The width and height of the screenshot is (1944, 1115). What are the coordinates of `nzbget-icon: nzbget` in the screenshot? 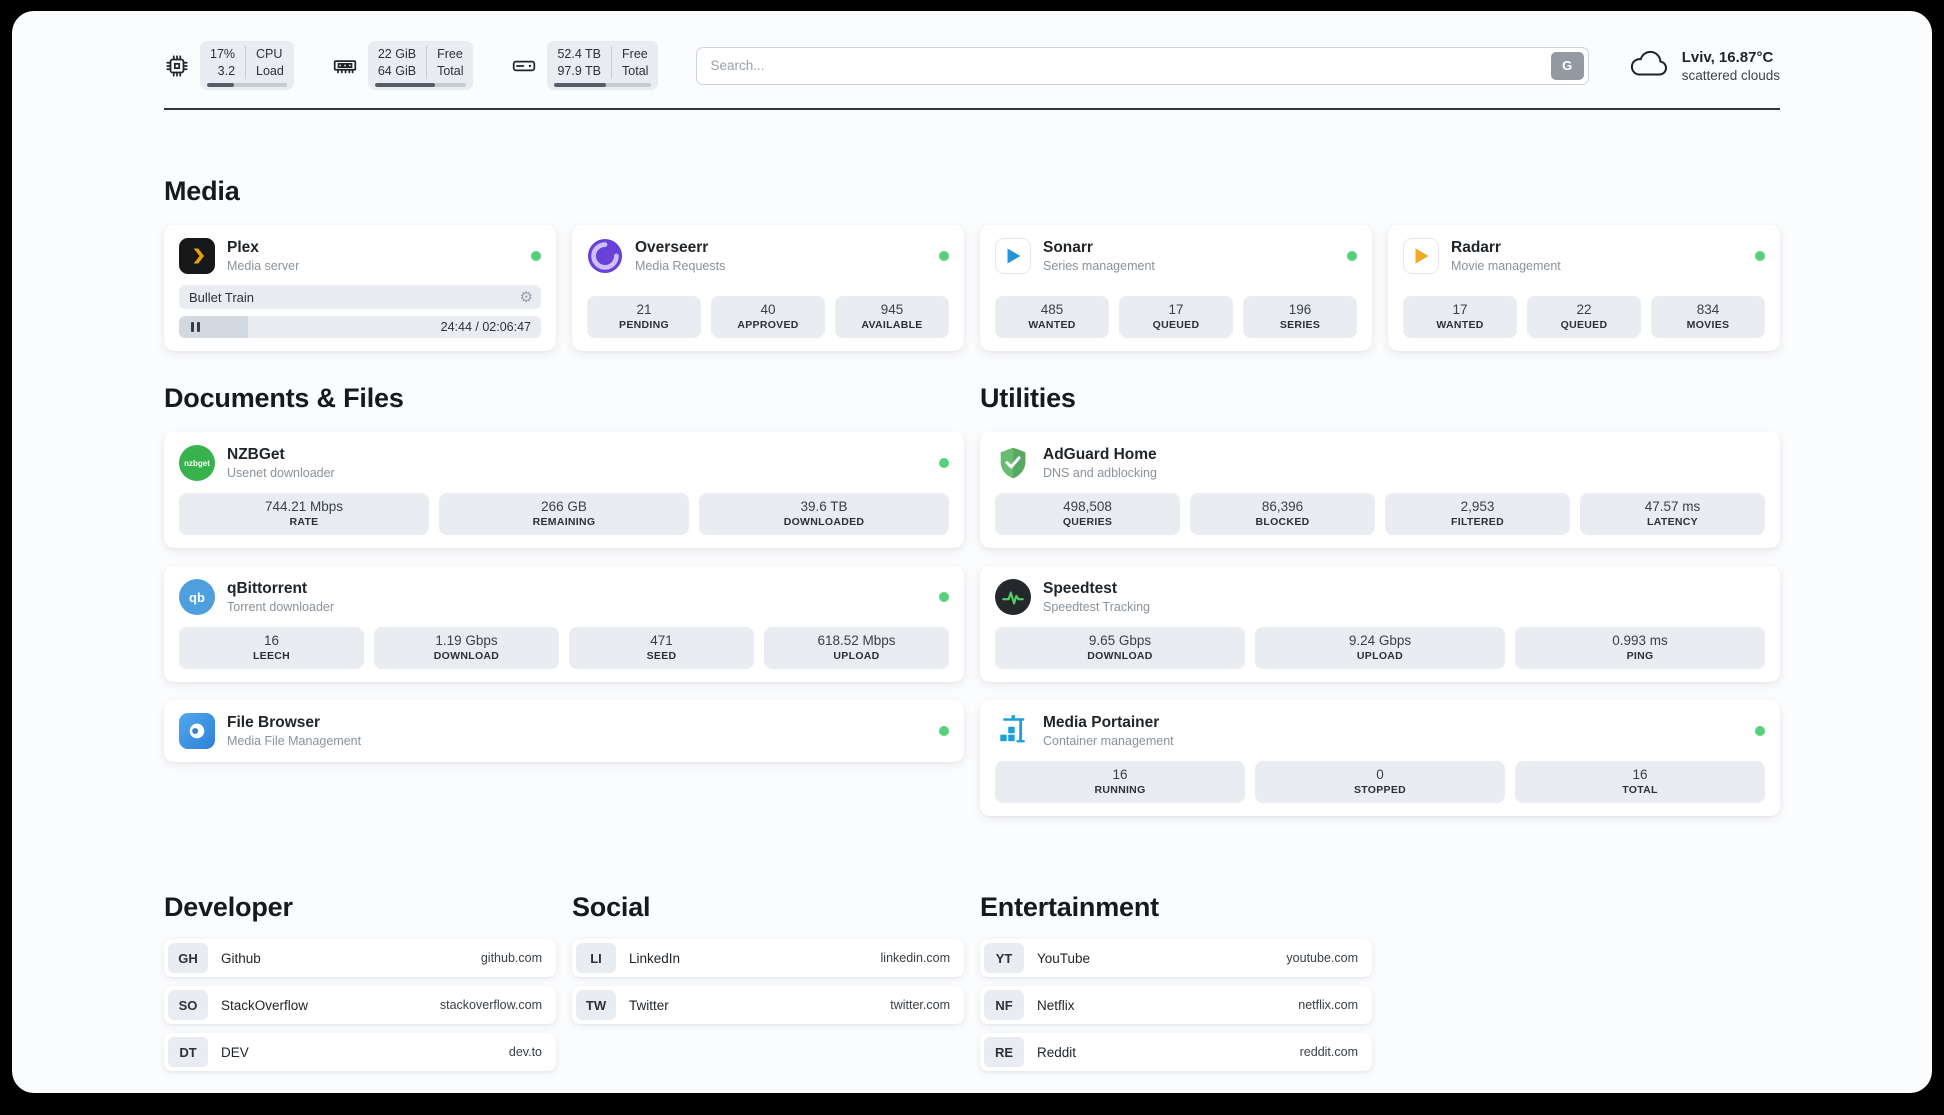 It's located at (197, 463).